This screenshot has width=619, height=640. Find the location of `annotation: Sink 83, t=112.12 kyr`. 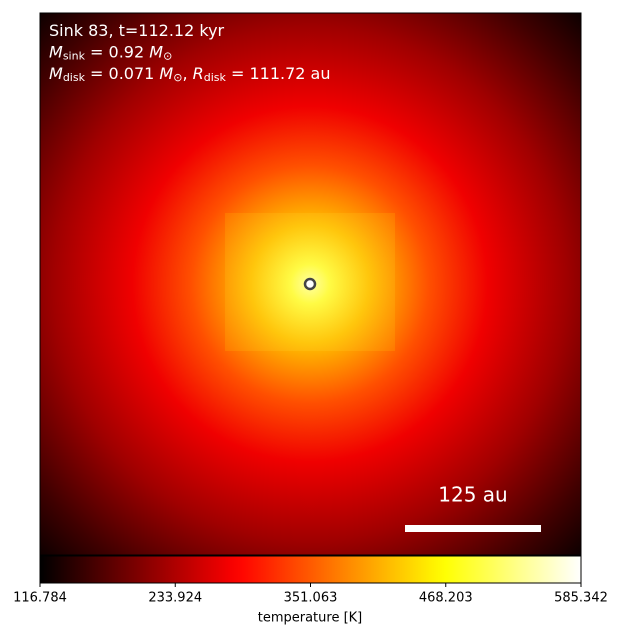

annotation: Sink 83, t=112.12 kyr is located at coordinates (137, 30).